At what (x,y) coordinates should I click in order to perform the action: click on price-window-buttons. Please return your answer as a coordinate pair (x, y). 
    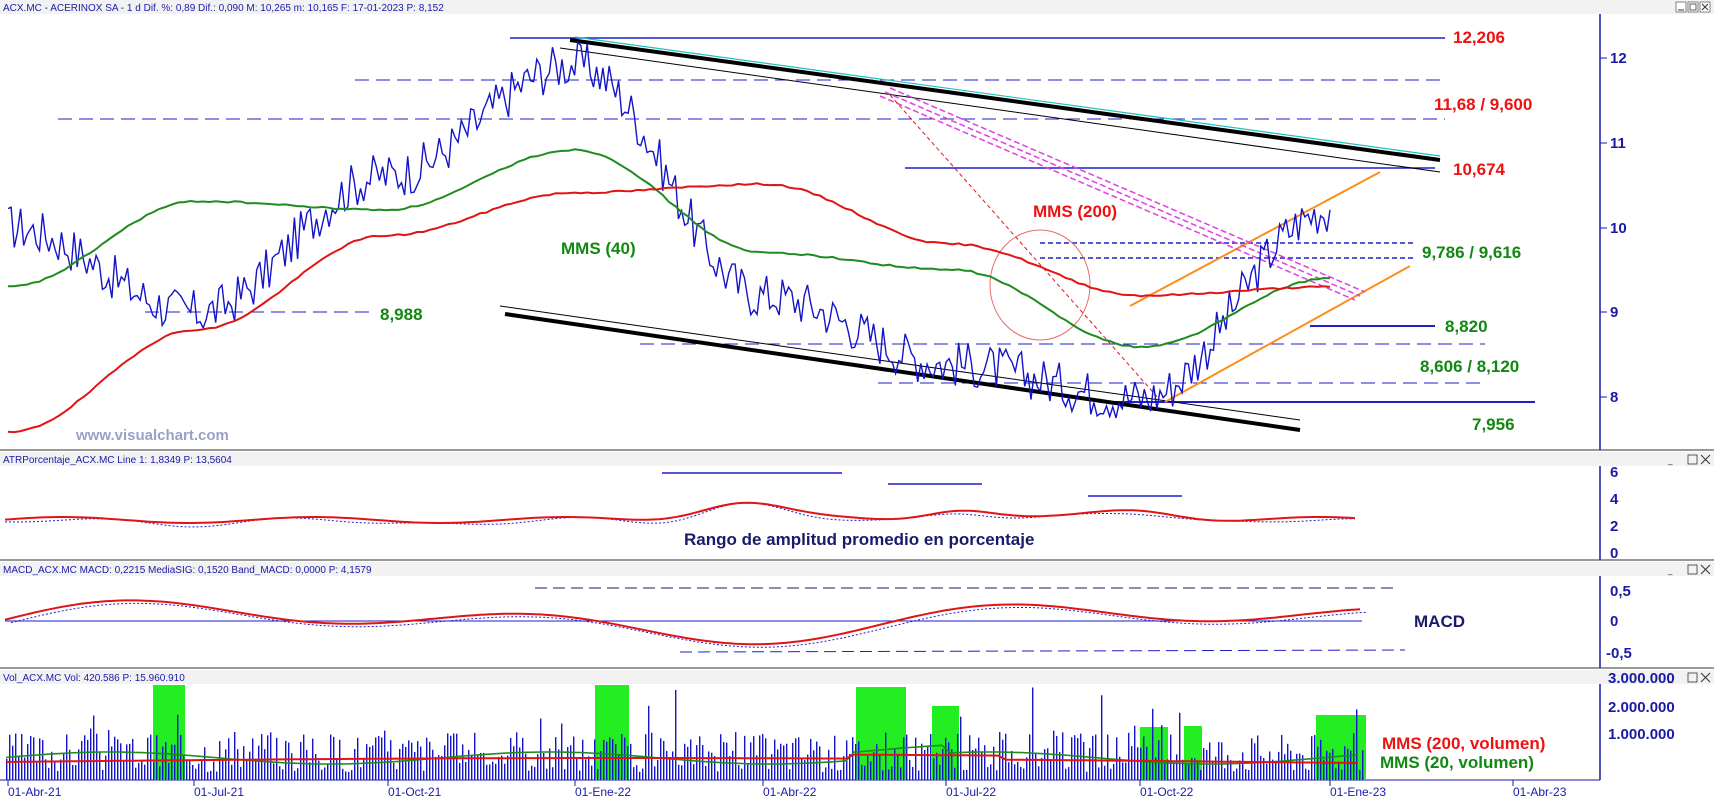
    Looking at the image, I should click on (1693, 7).